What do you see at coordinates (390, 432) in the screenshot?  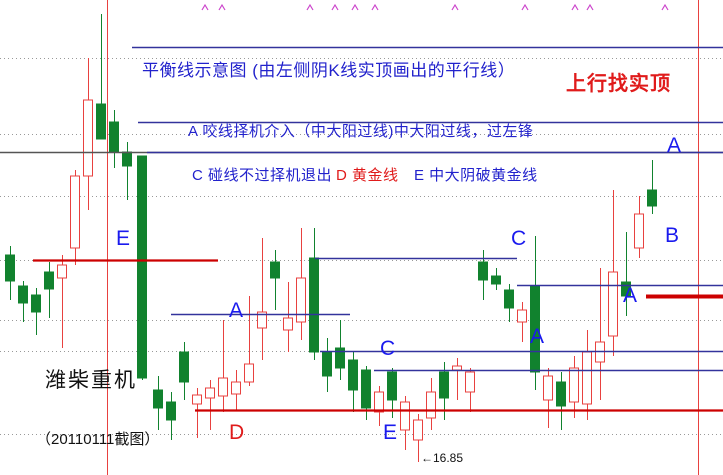 I see `chart-marker-e: E` at bounding box center [390, 432].